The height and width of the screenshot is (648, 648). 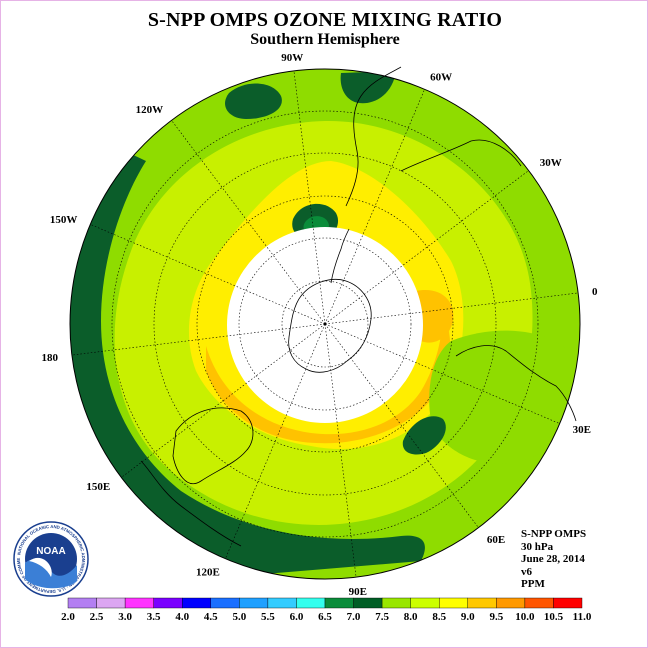 I want to click on coast-antarctica, so click(x=330, y=326).